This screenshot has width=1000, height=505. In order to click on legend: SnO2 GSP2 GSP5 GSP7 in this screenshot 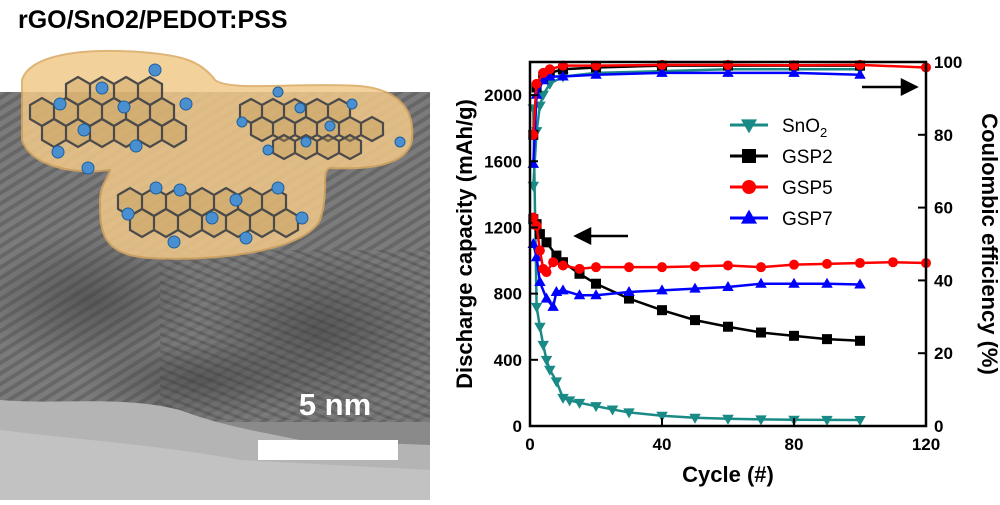, I will do `click(781, 173)`.